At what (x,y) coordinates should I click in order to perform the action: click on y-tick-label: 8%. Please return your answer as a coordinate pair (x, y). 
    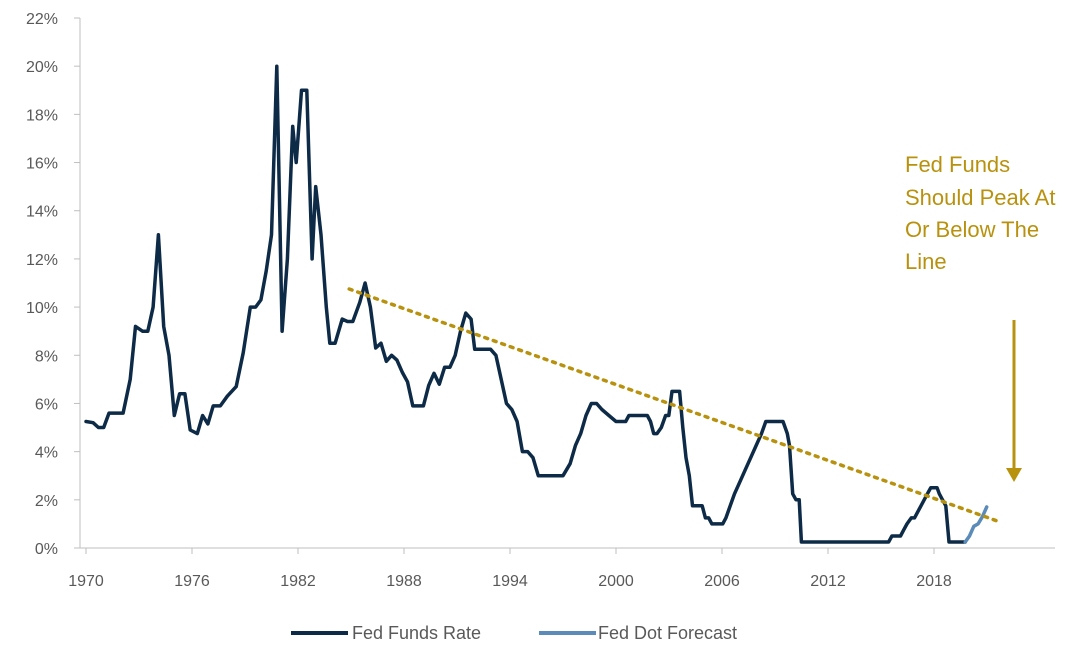
    Looking at the image, I should click on (46, 356).